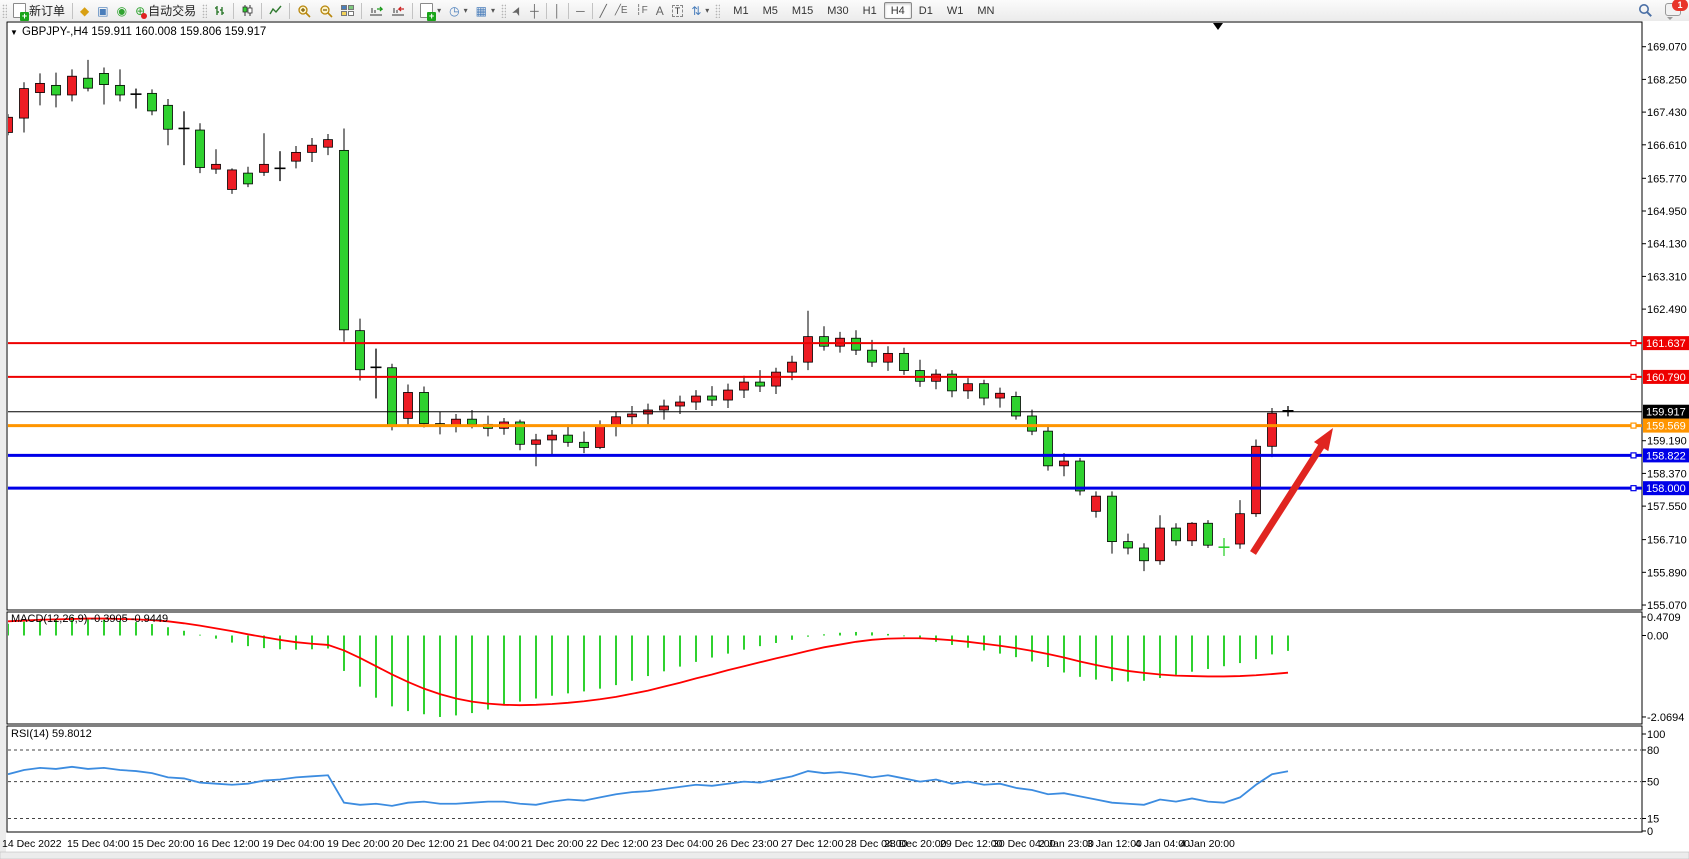  I want to click on bar-chart-button, so click(219, 10).